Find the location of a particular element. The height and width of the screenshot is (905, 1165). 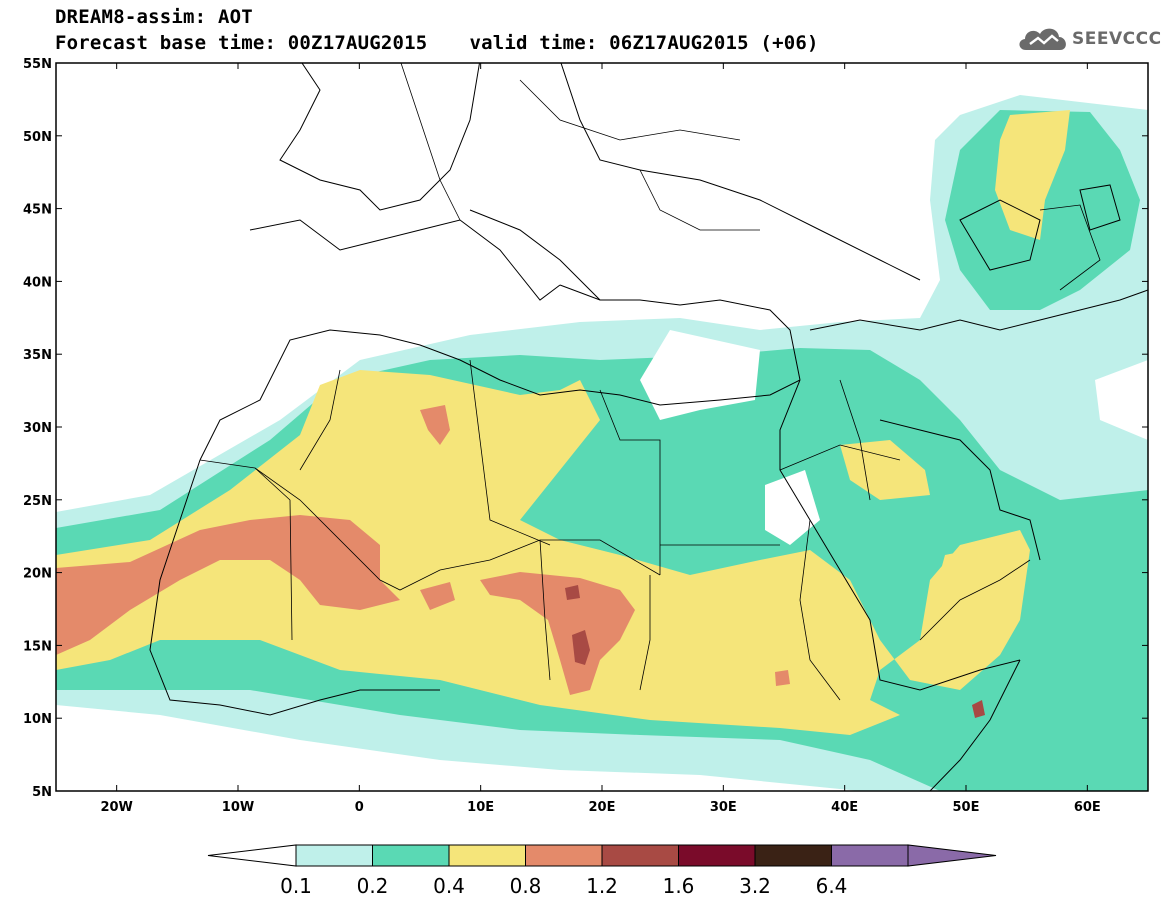

lat-label: 15N is located at coordinates (37, 646).